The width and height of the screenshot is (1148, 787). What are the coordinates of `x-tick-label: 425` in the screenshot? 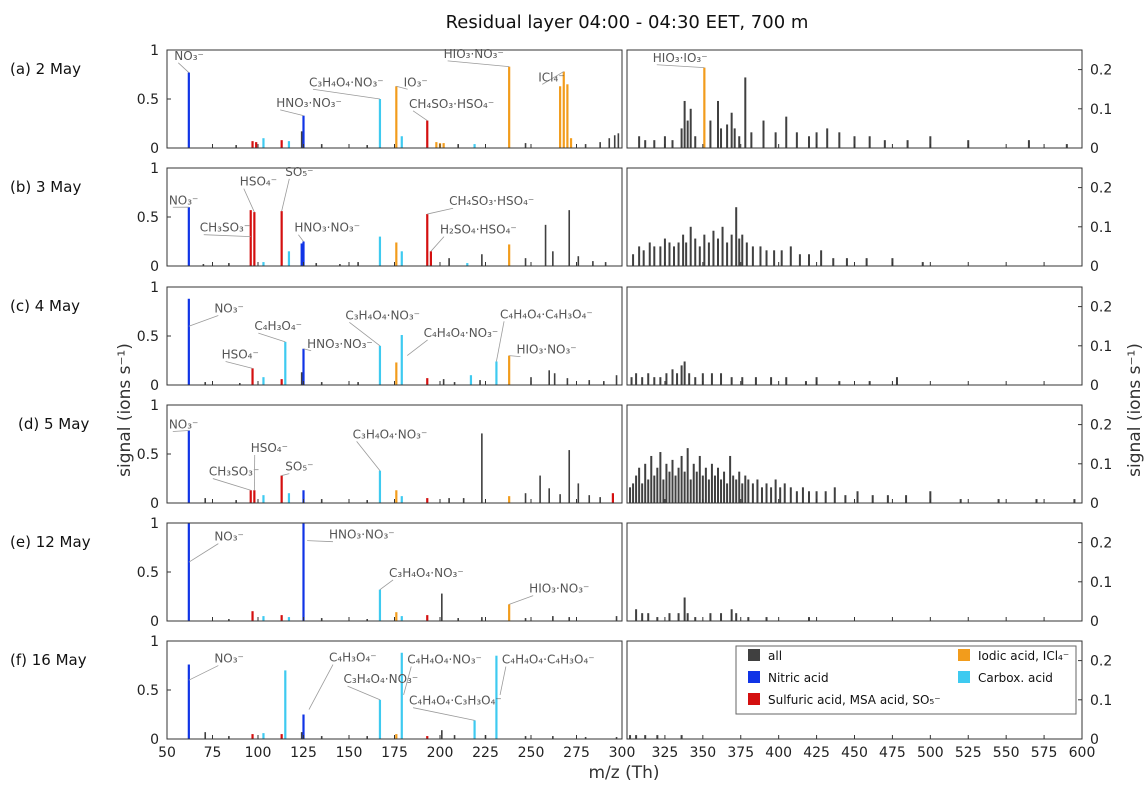 It's located at (816, 753).